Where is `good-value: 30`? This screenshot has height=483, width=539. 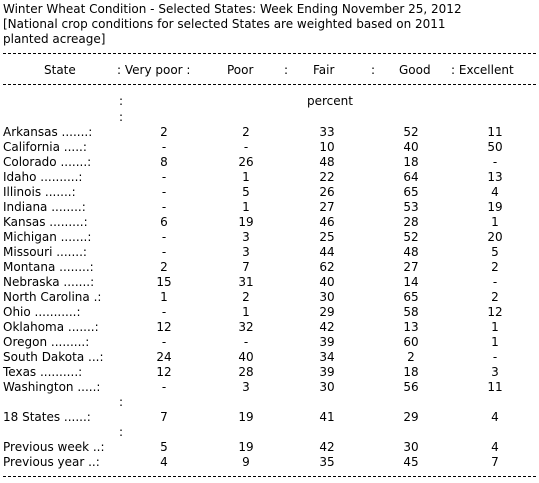 good-value: 30 is located at coordinates (411, 447).